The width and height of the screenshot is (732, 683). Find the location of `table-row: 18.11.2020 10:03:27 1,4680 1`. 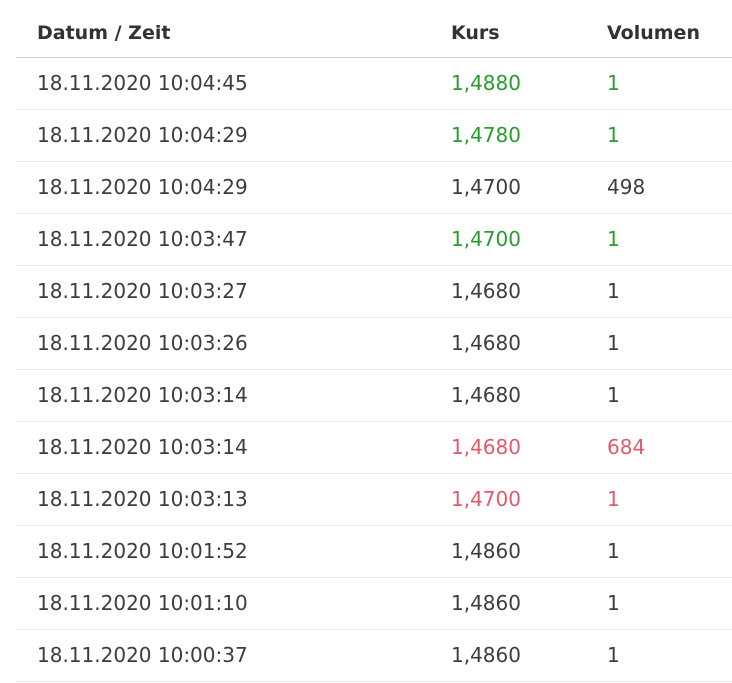

table-row: 18.11.2020 10:03:27 1,4680 1 is located at coordinates (374, 292).